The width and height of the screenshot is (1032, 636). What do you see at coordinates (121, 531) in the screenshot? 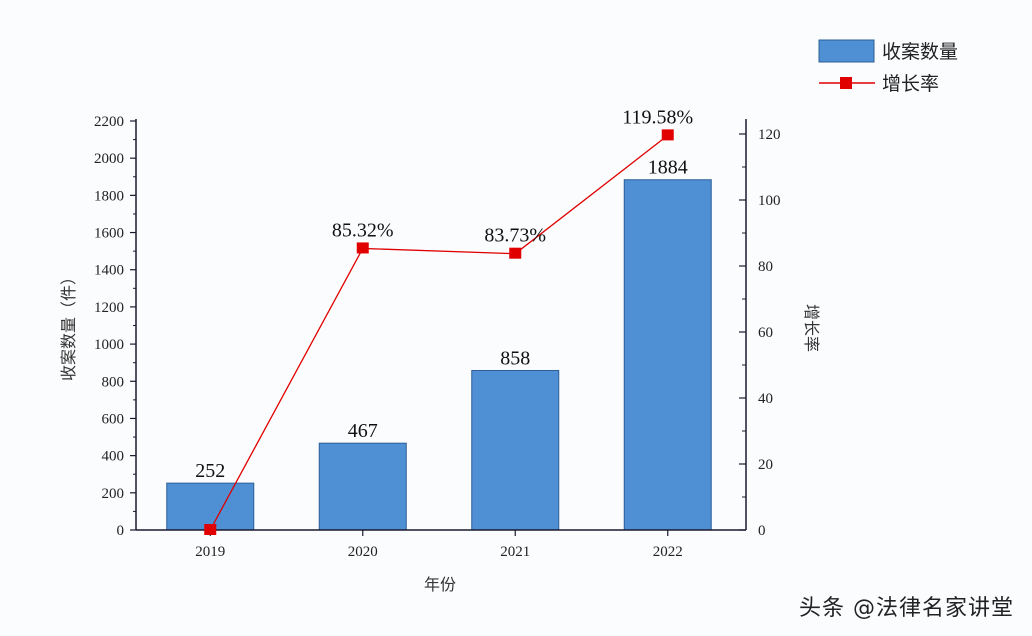
I see `y-tick-label: 0` at bounding box center [121, 531].